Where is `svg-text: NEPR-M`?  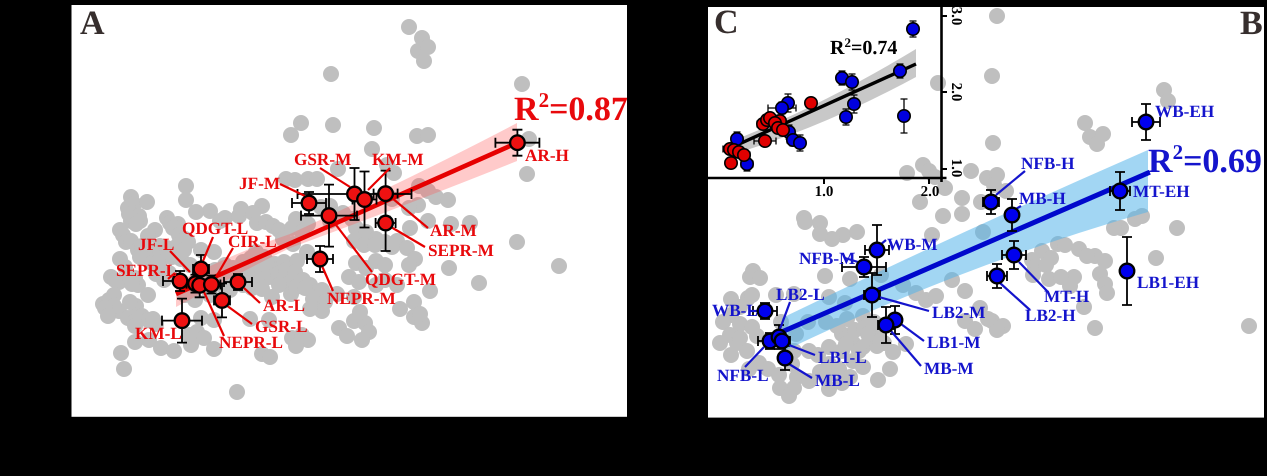 svg-text: NEPR-M is located at coordinates (361, 298).